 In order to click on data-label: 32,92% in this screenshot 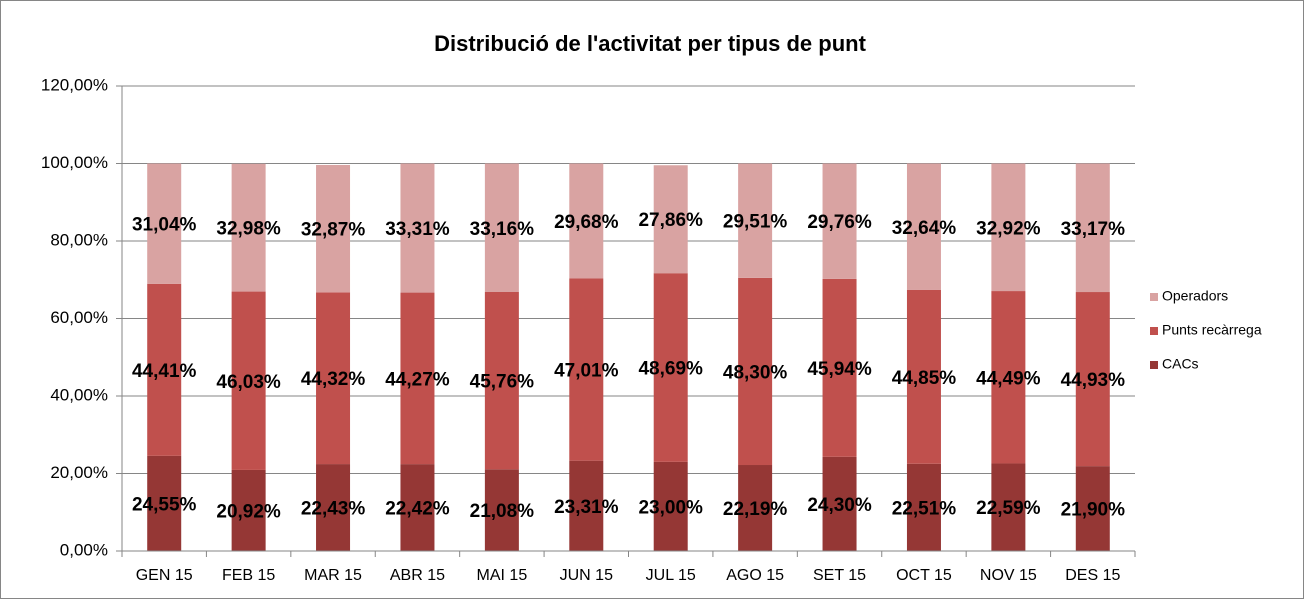, I will do `click(1008, 228)`.